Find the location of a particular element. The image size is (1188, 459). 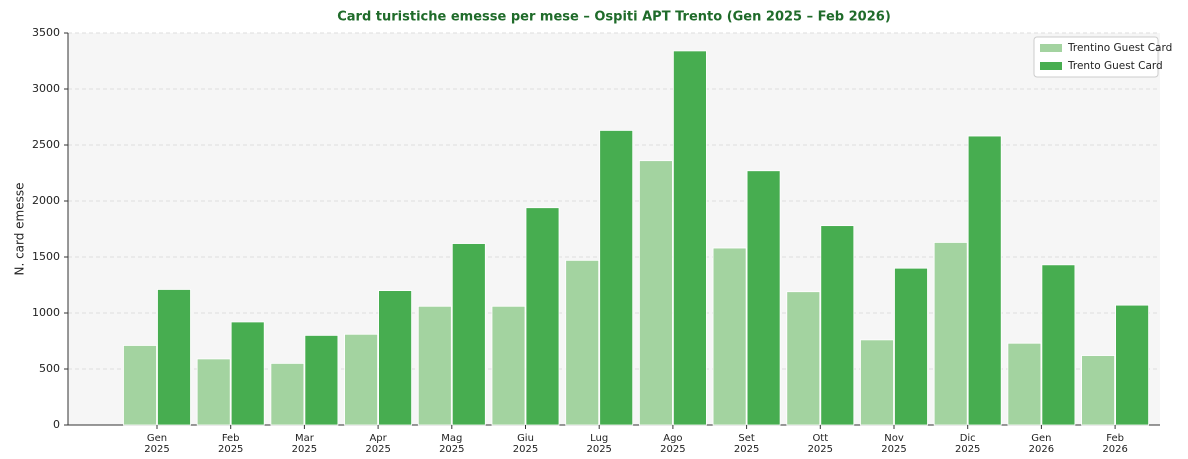

y-tick-label: 3000 is located at coordinates (46, 88).